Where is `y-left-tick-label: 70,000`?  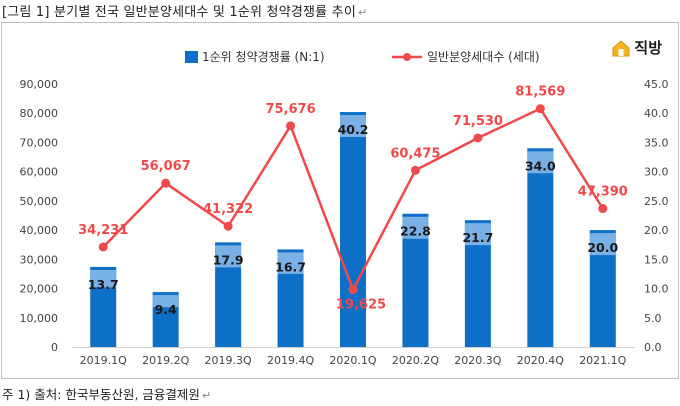
y-left-tick-label: 70,000 is located at coordinates (39, 142).